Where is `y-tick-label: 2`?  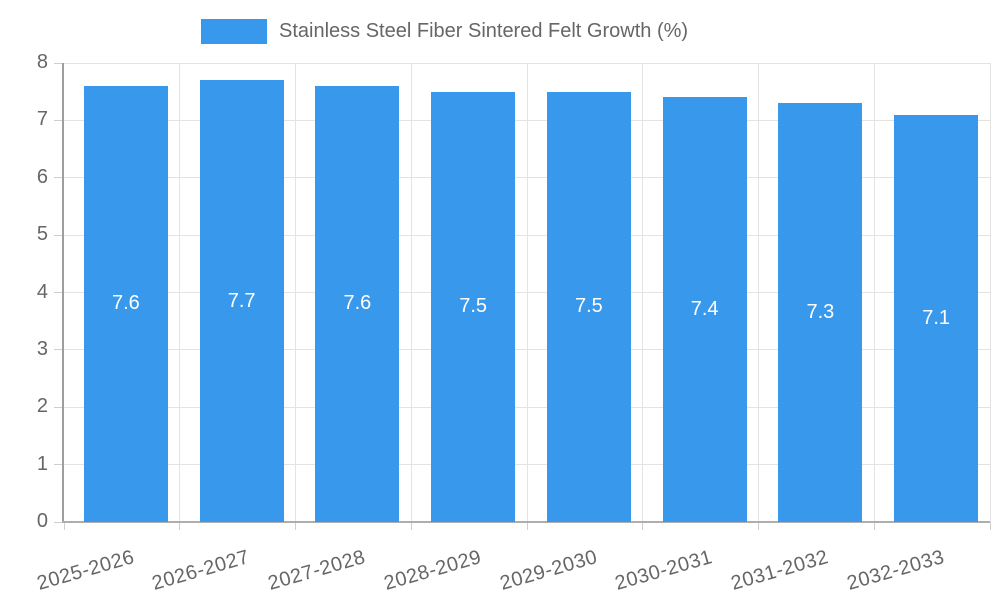 y-tick-label: 2 is located at coordinates (42, 406).